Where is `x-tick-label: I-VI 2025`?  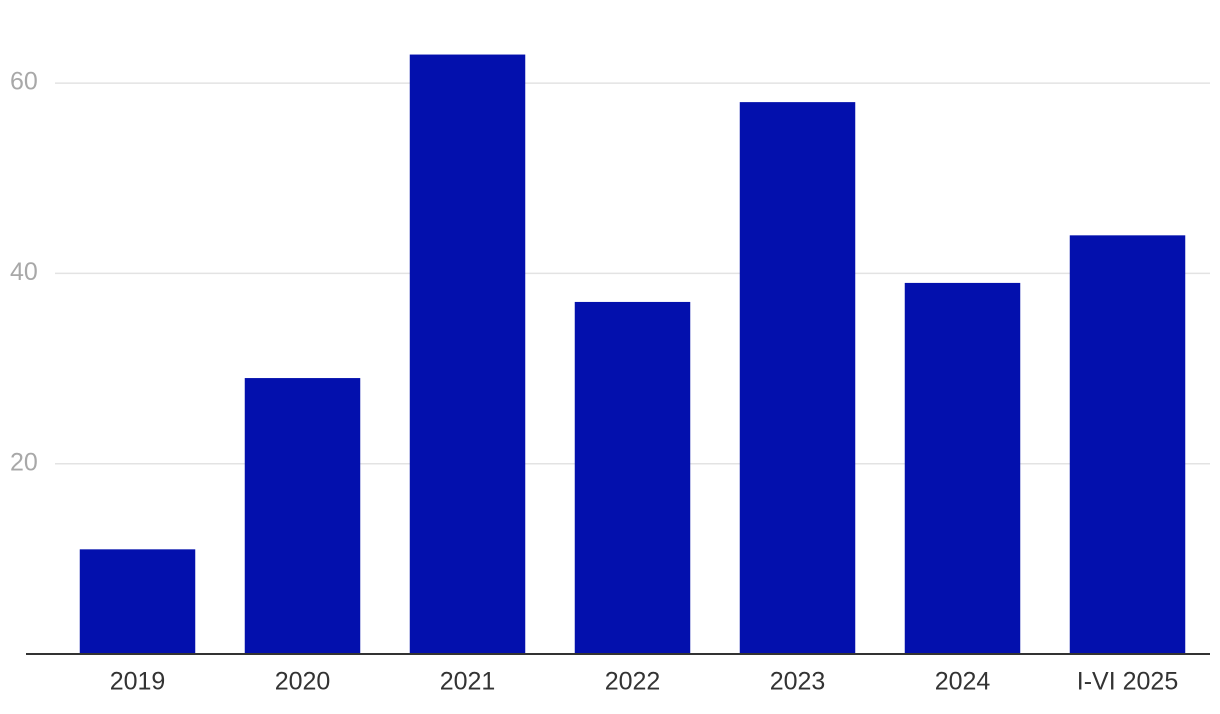 x-tick-label: I-VI 2025 is located at coordinates (1127, 682).